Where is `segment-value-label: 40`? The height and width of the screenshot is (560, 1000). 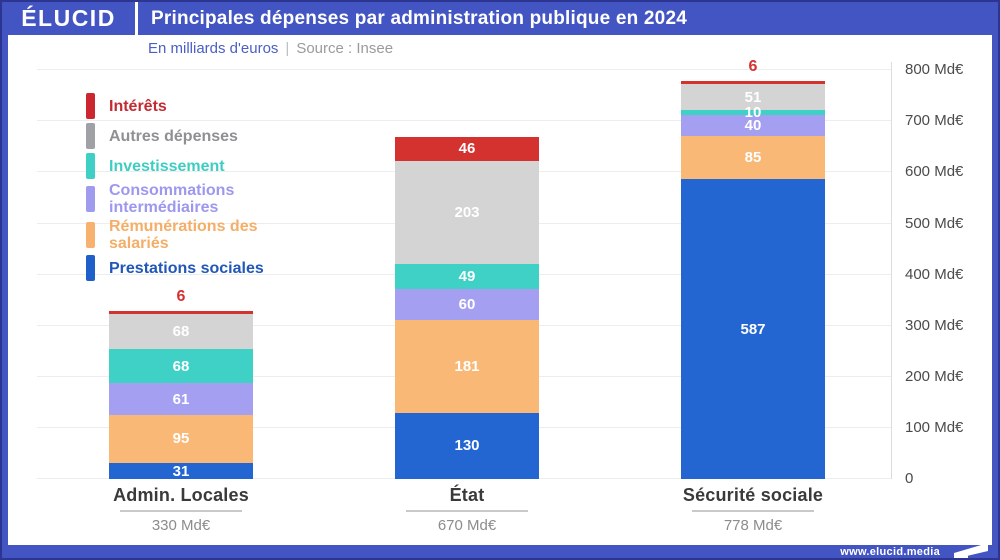
segment-value-label: 40 is located at coordinates (753, 125).